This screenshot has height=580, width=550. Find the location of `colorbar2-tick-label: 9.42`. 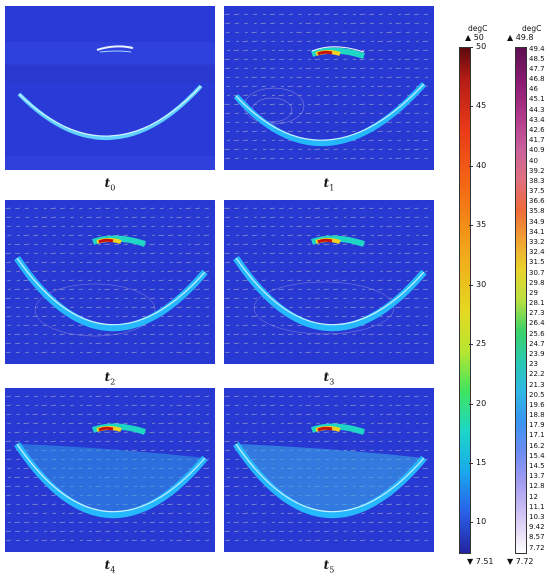

colorbar2-tick-label: 9.42 is located at coordinates (537, 527).